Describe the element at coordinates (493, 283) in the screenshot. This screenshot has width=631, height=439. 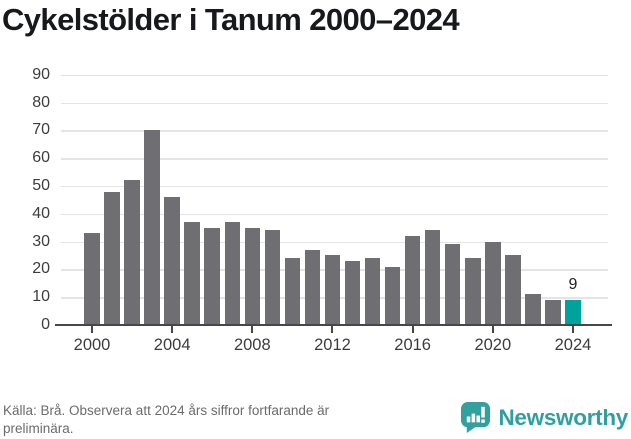
I see `bar-2020` at that location.